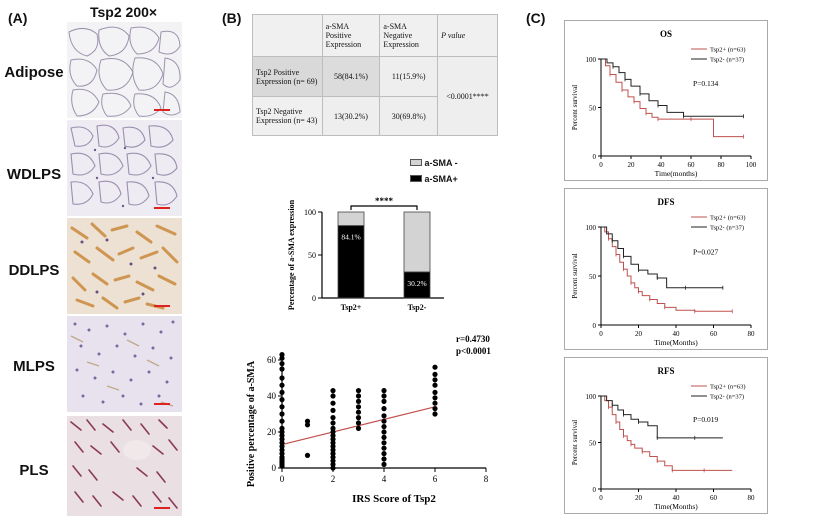  Describe the element at coordinates (473, 351) in the screenshot. I see `correlation-p: p<0.0001` at that location.